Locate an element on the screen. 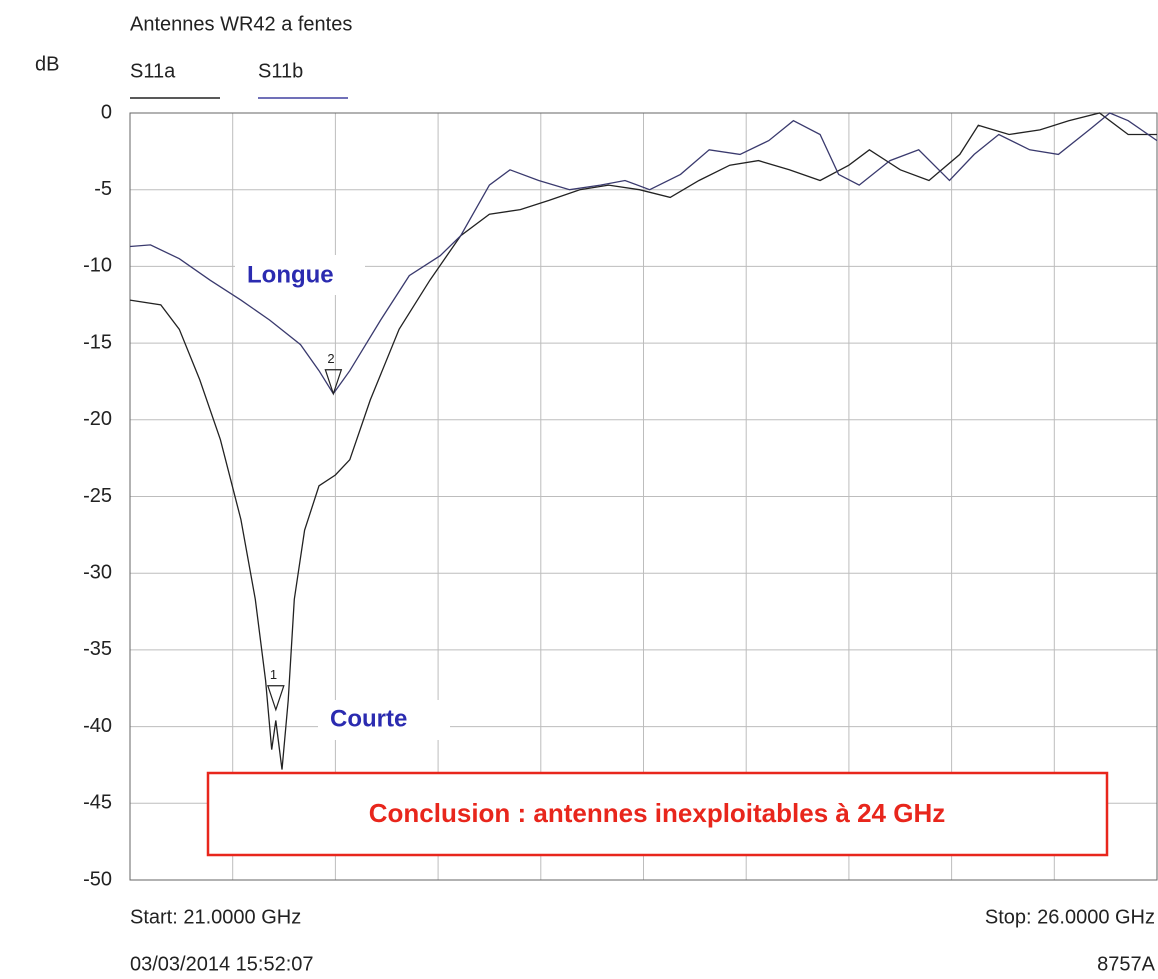 The width and height of the screenshot is (1158, 979). stop-label: Stop: 26.0000 GHz is located at coordinates (1070, 917).